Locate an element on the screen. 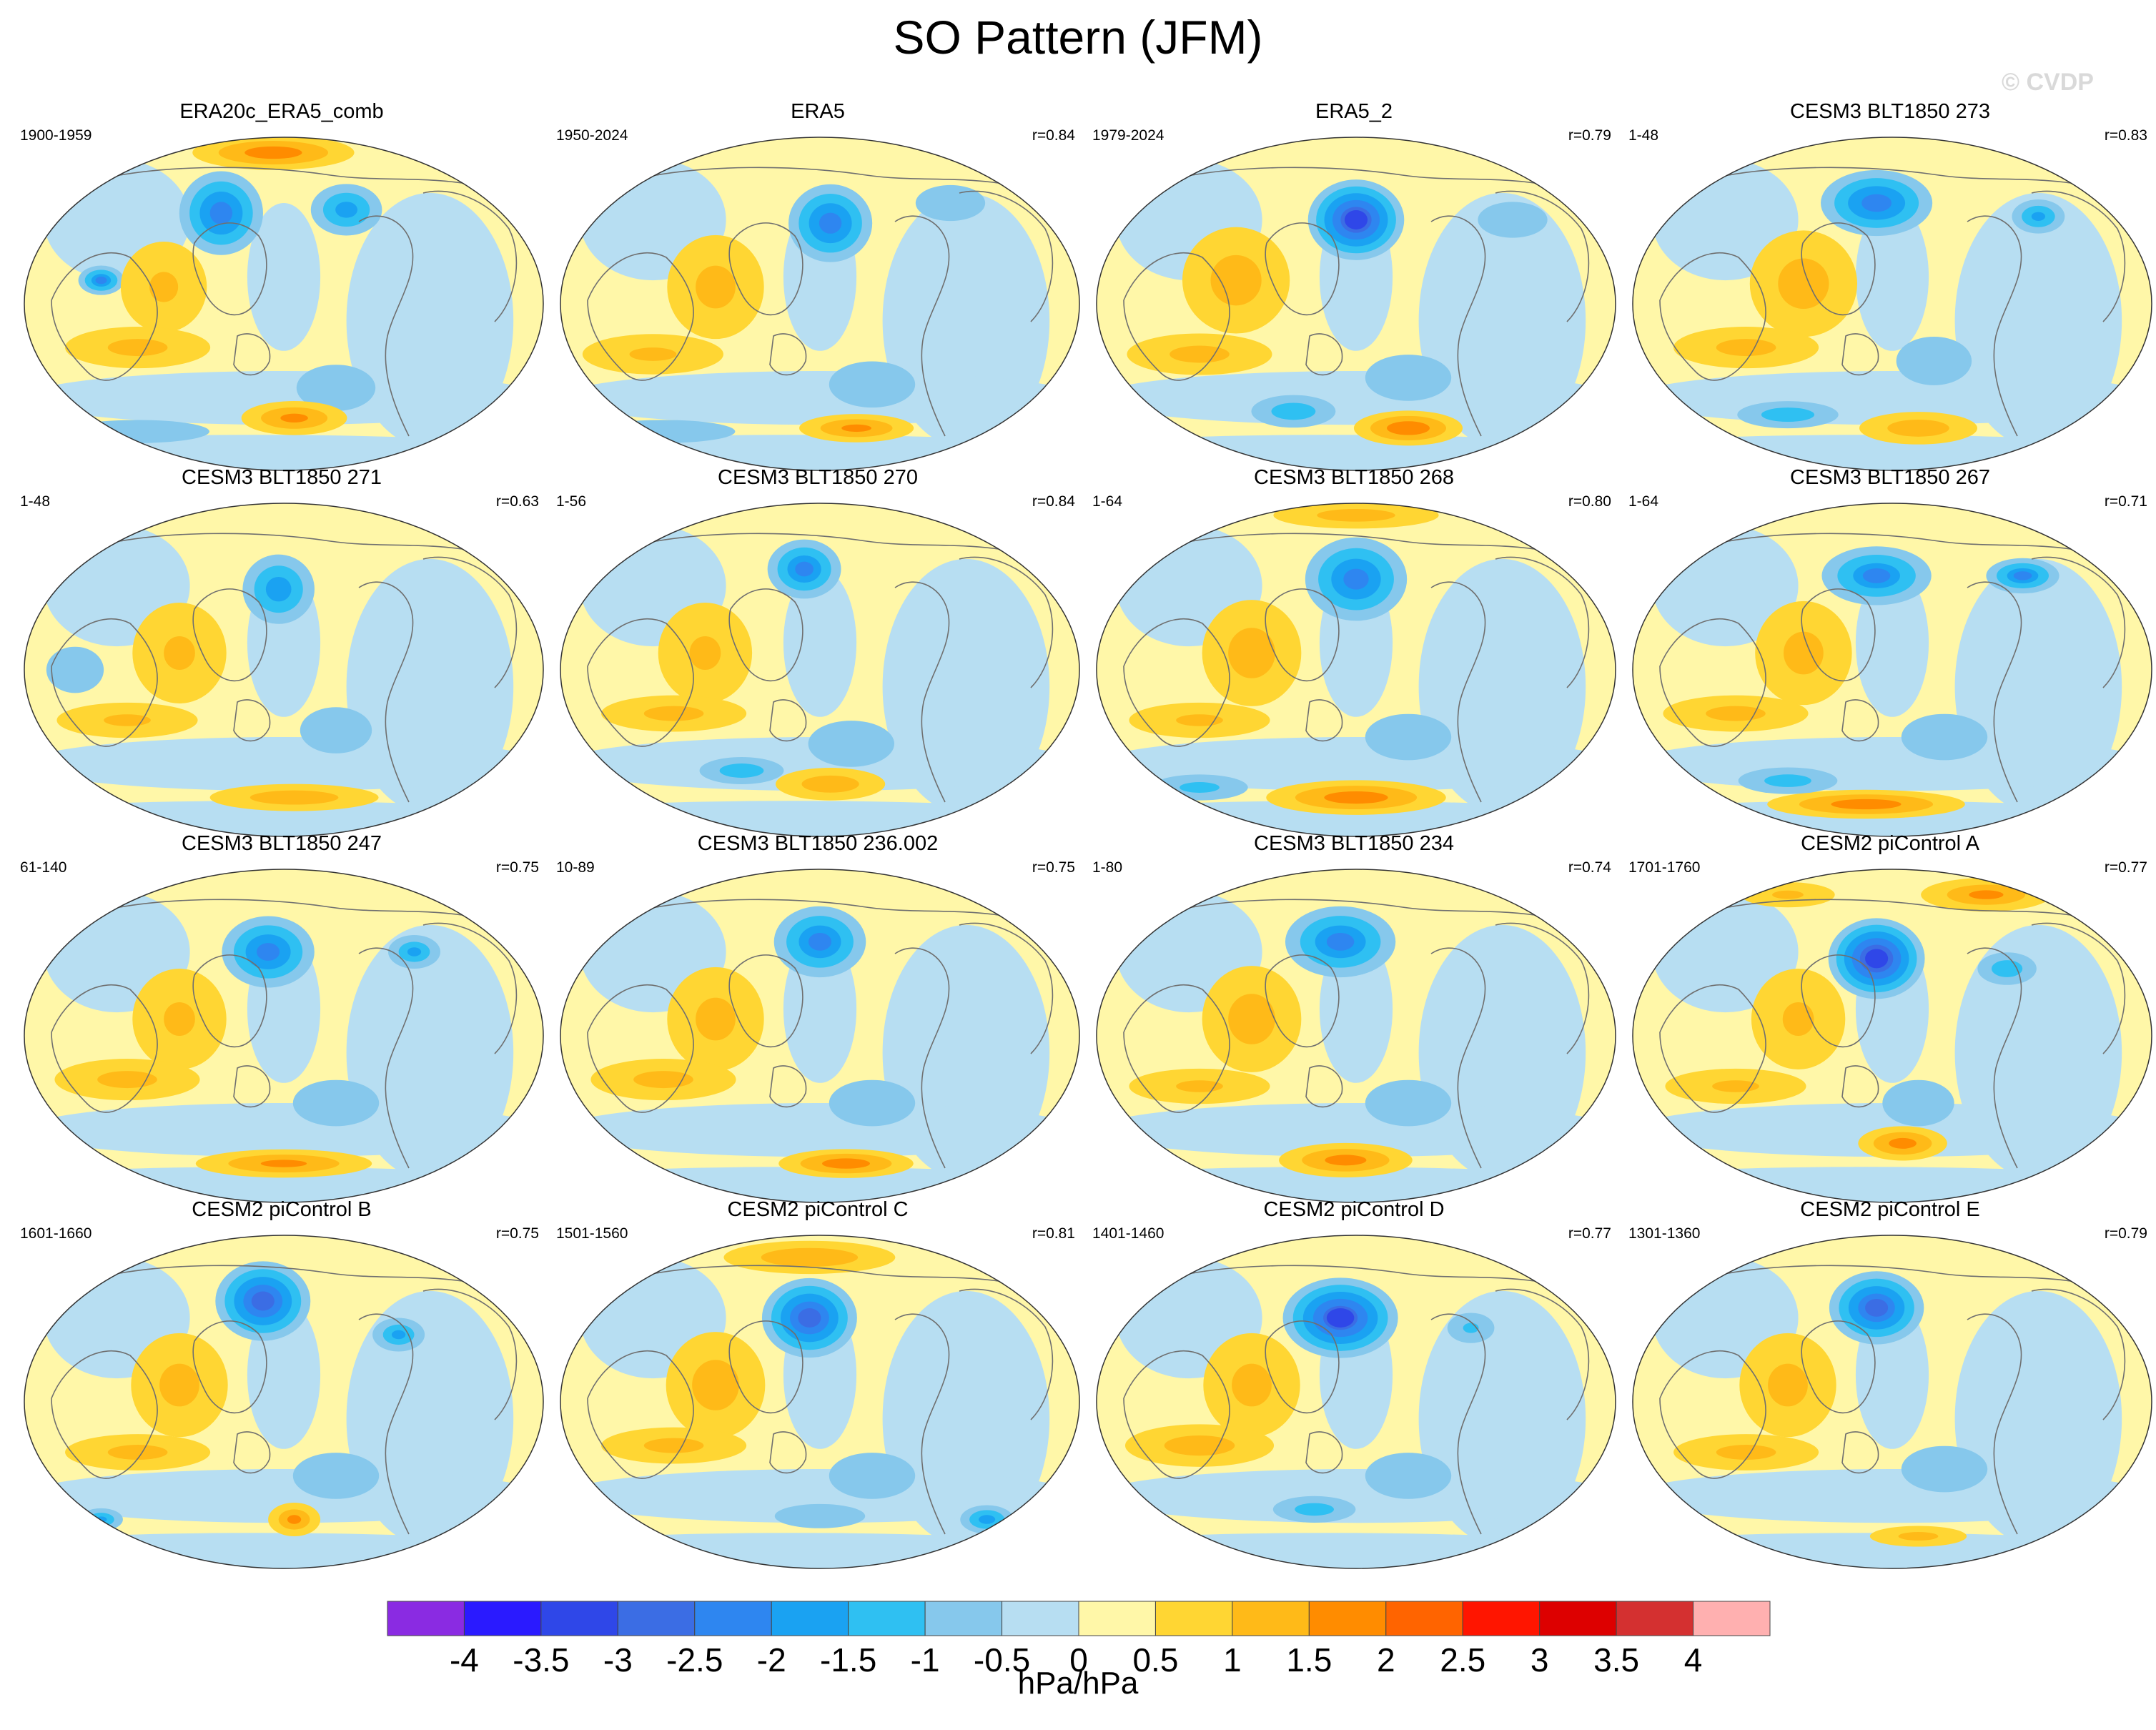 This screenshot has height=1730, width=2156. colorbar-units: hPa/hPa is located at coordinates (1078, 1683).